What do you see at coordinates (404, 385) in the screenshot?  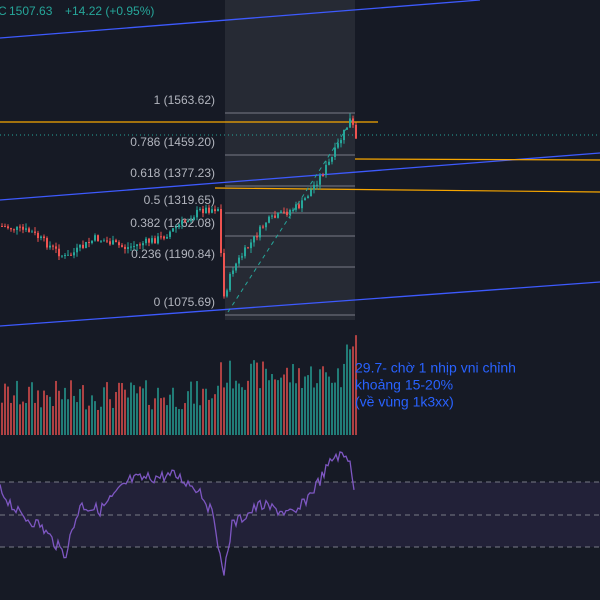 I see `annotation-line: khoảng 15-20%` at bounding box center [404, 385].